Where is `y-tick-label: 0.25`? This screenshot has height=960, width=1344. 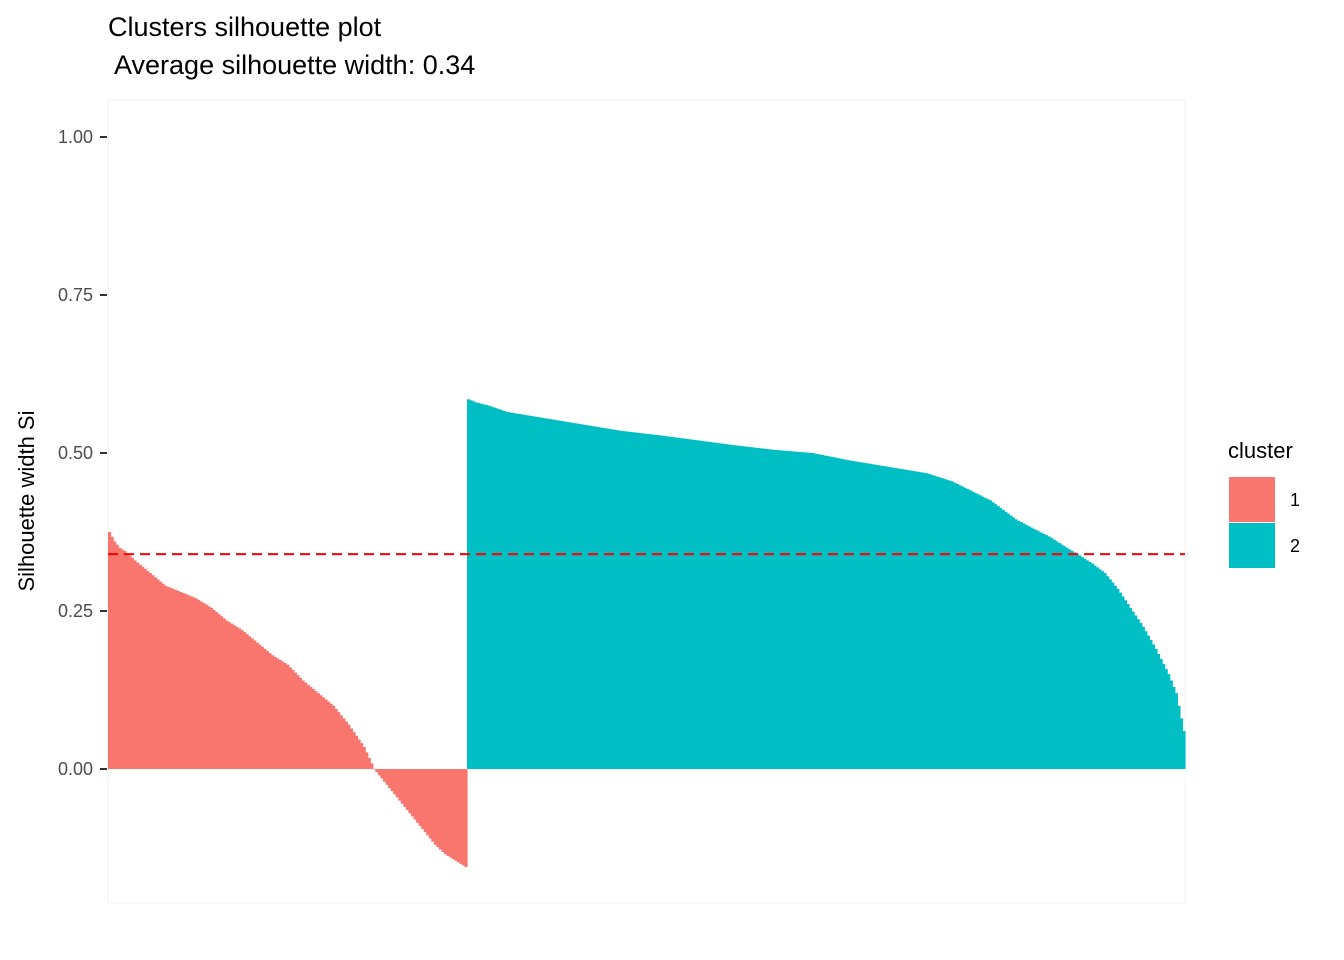 y-tick-label: 0.25 is located at coordinates (75, 611).